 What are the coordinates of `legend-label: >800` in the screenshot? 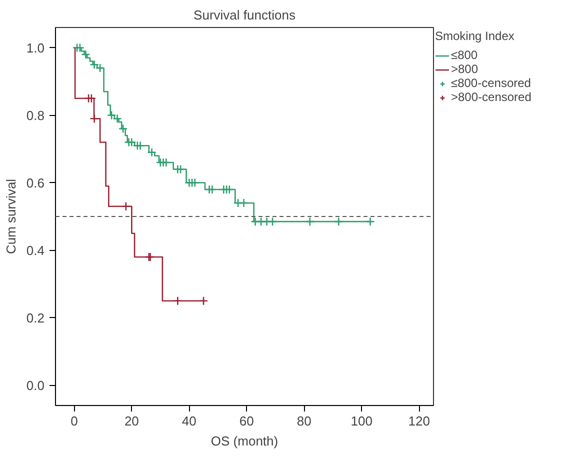 It's located at (464, 69).